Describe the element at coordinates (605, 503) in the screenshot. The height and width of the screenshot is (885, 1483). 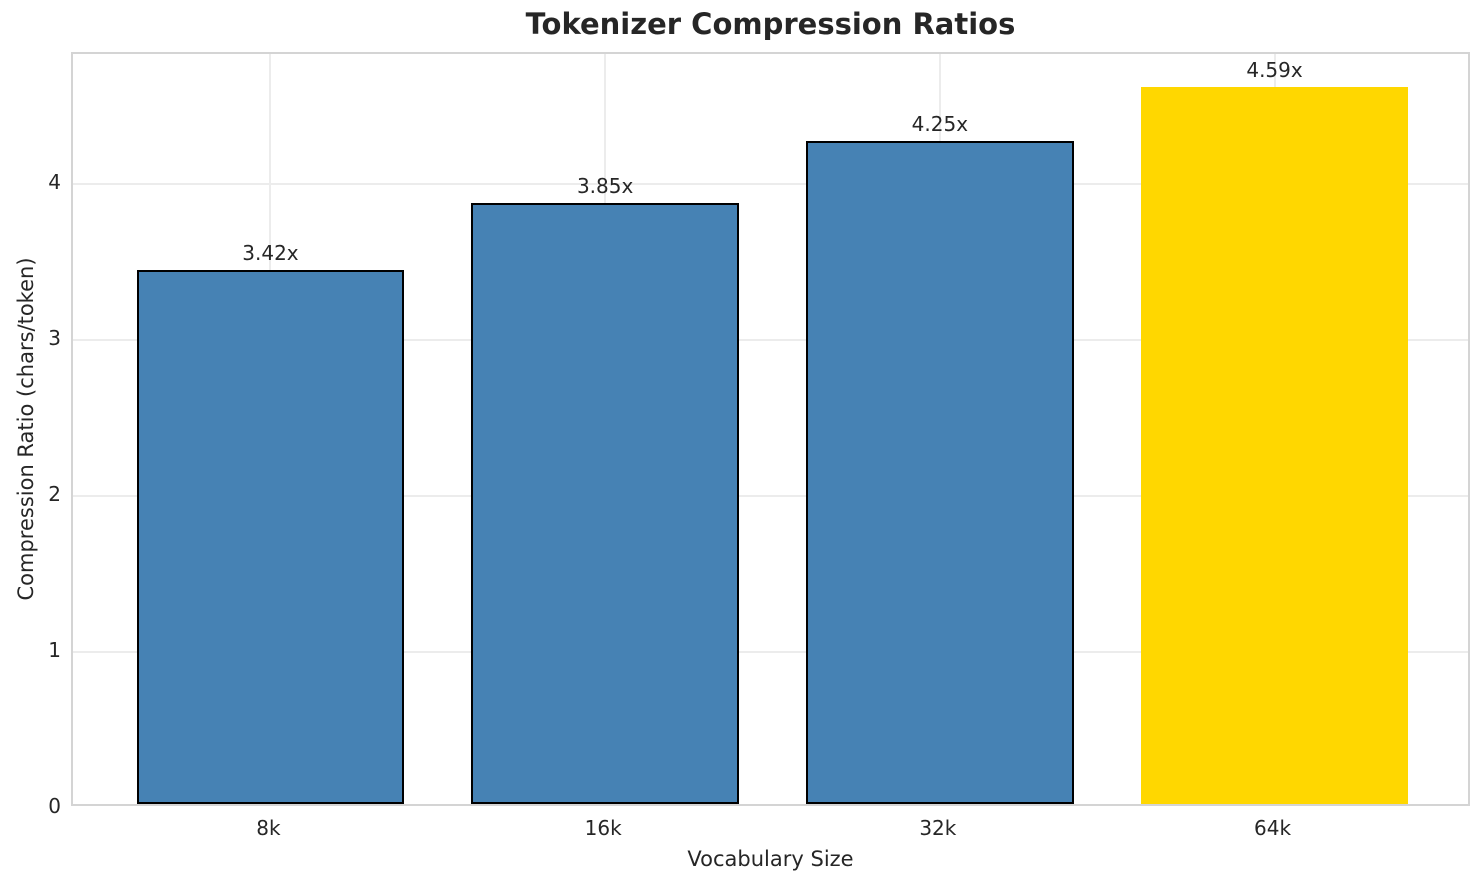
I see `bar-16k` at that location.